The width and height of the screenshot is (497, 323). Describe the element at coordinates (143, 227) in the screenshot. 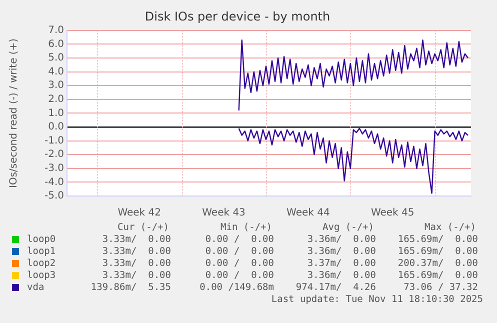

I see `text: Cur (-/+)` at that location.